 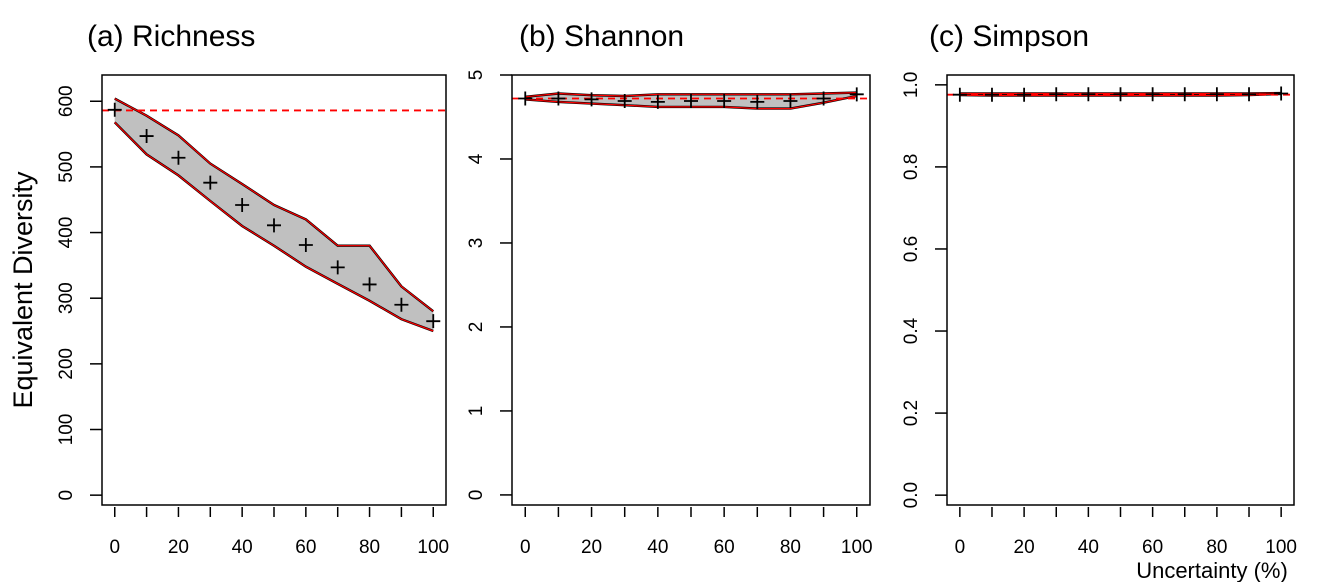 I want to click on y-tick-label: 0.8, so click(x=911, y=167).